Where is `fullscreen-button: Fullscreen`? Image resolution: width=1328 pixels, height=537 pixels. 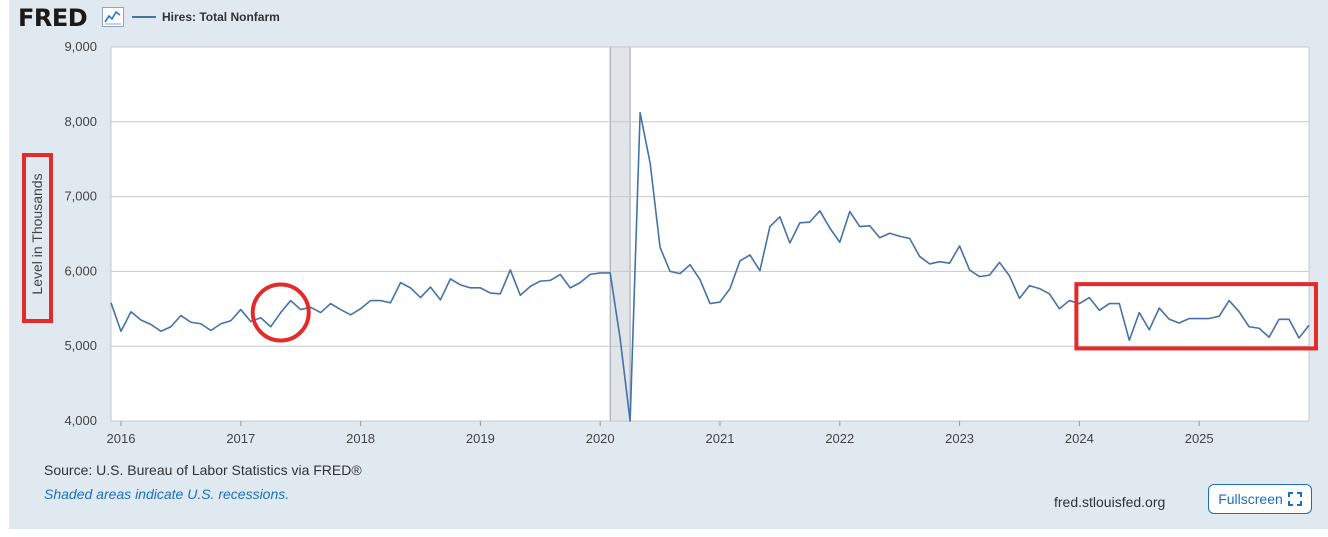 fullscreen-button: Fullscreen is located at coordinates (1260, 499).